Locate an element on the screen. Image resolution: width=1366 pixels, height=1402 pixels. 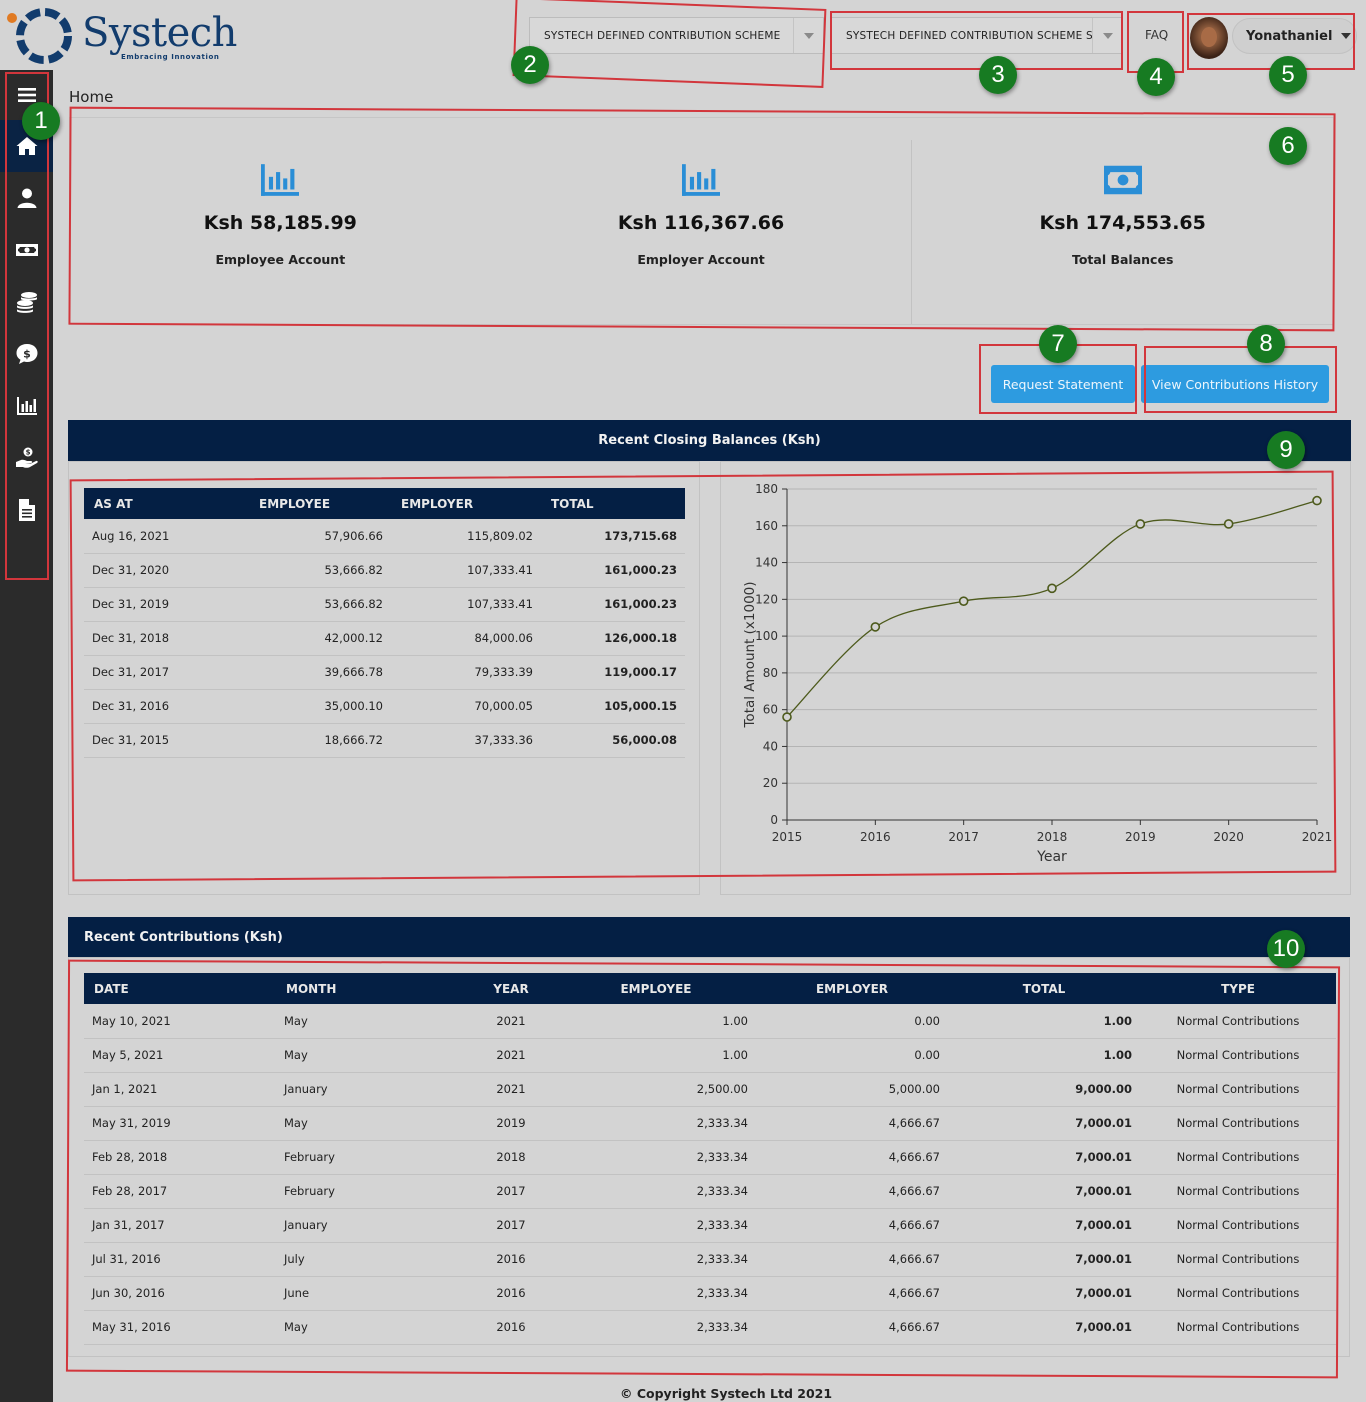
annotation-badge-8: 8 is located at coordinates (1266, 344).